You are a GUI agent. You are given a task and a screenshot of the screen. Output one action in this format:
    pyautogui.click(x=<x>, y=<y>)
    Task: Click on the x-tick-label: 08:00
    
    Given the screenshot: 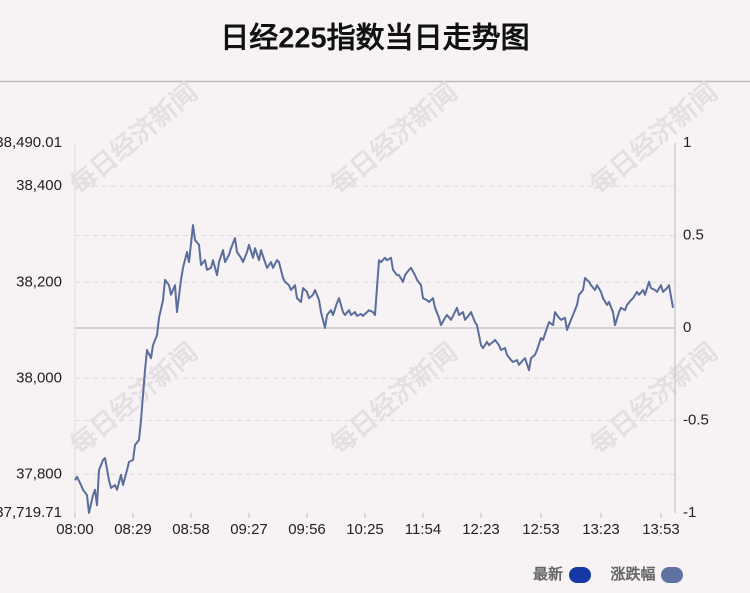 What is the action you would take?
    pyautogui.click(x=75, y=529)
    